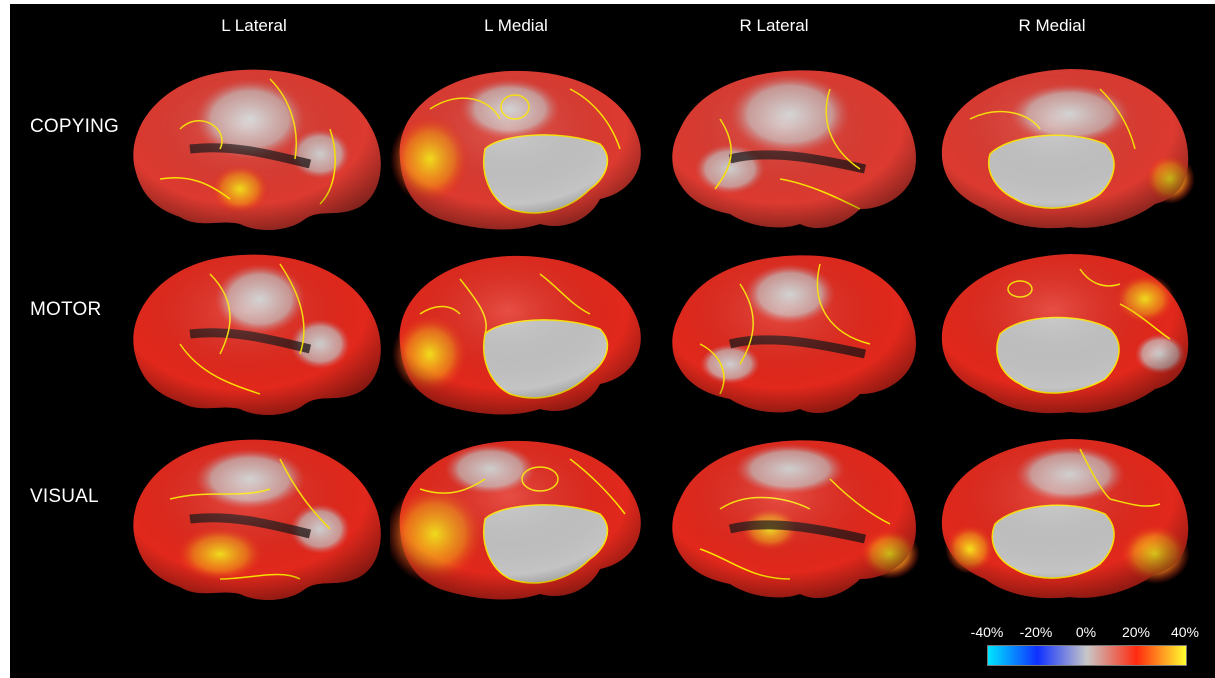 Image resolution: width=1215 pixels, height=678 pixels. Describe the element at coordinates (1052, 25) in the screenshot. I see `column-header-r-medial: R Medial` at that location.